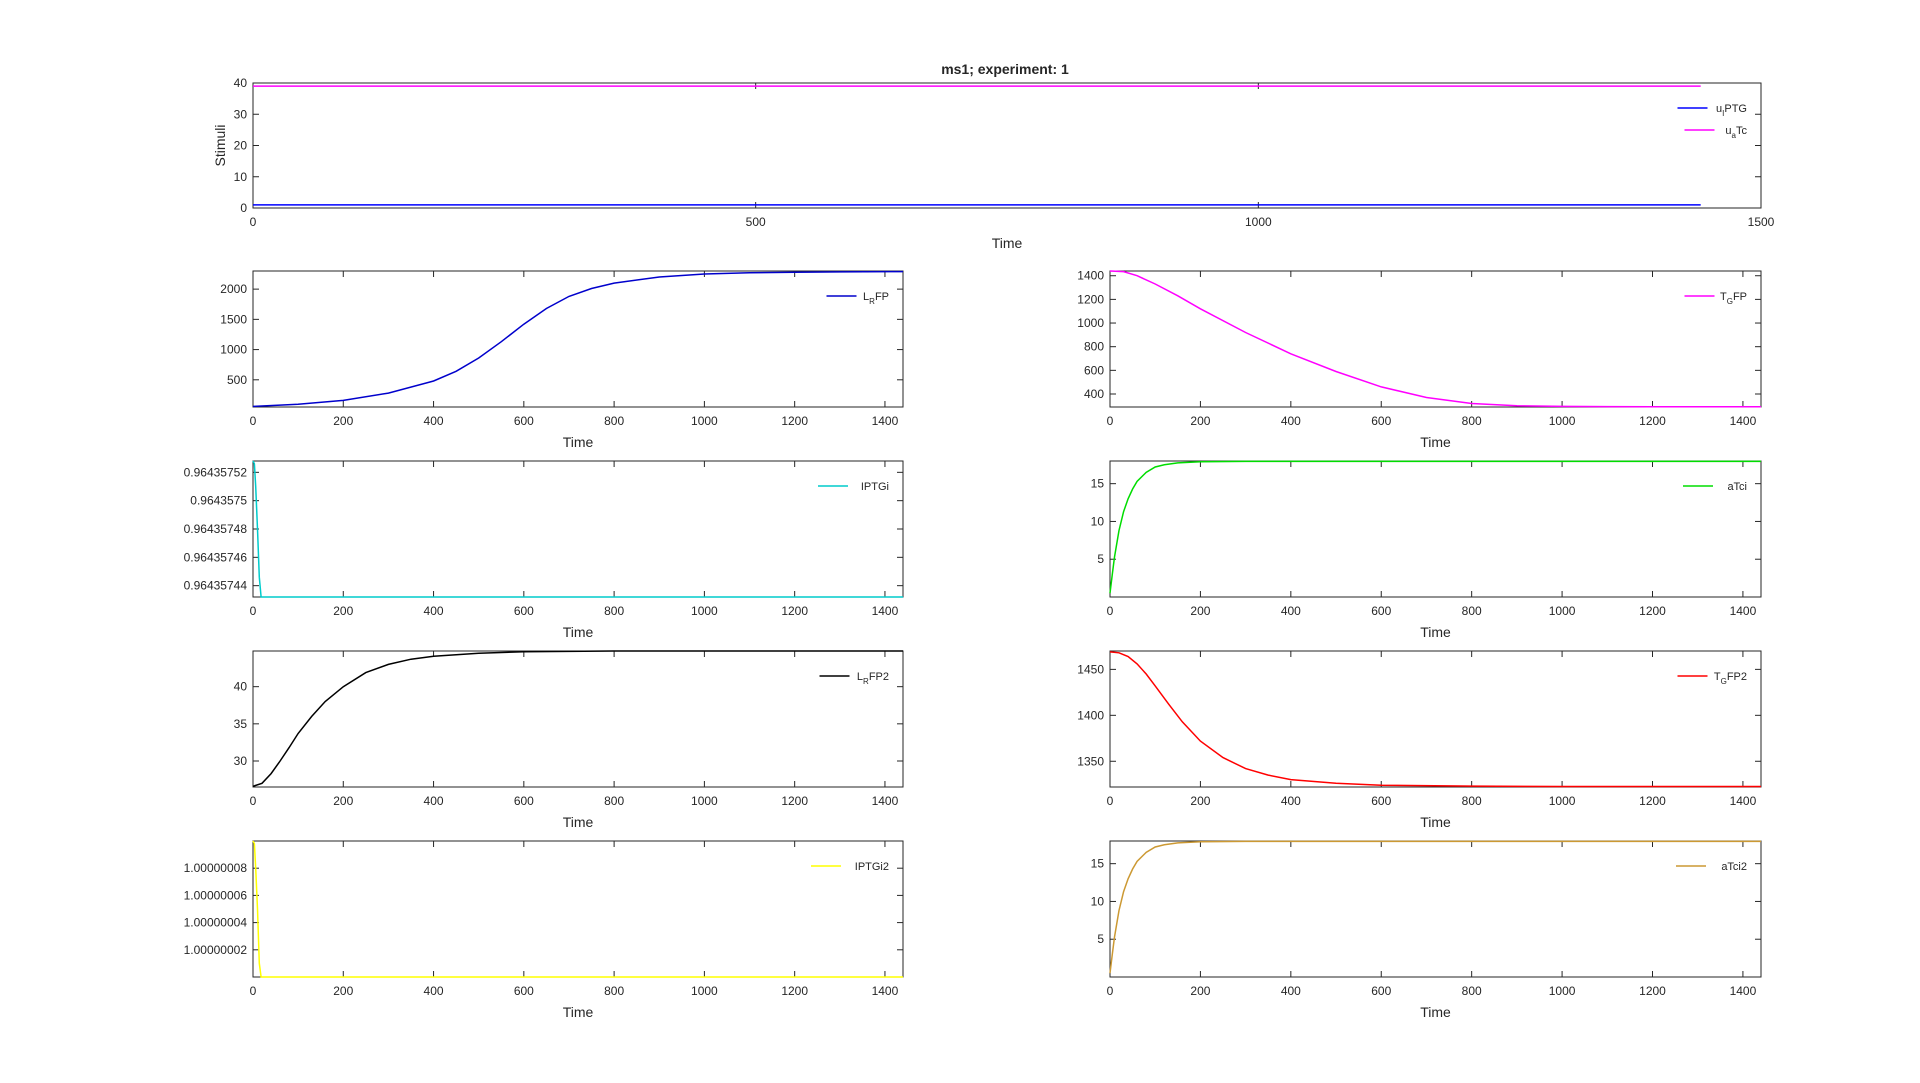  I want to click on legend-entry: aTci, so click(1737, 487).